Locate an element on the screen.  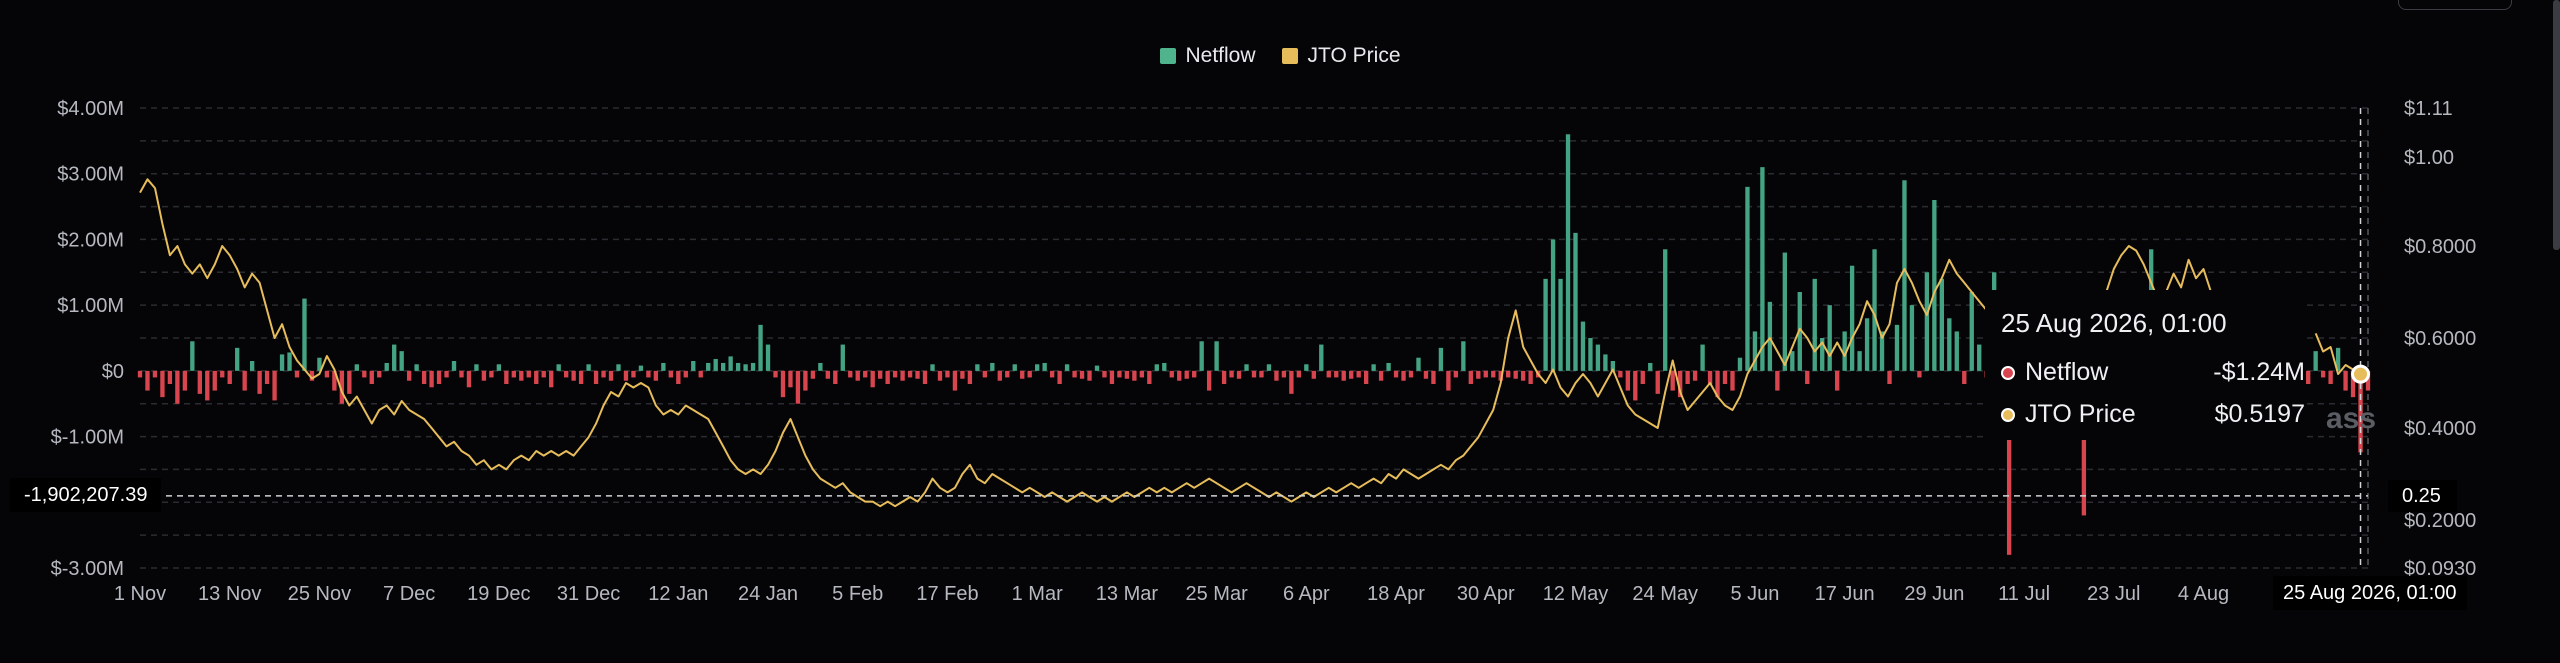
y2-tick-label: $0.0930 is located at coordinates (2440, 569).